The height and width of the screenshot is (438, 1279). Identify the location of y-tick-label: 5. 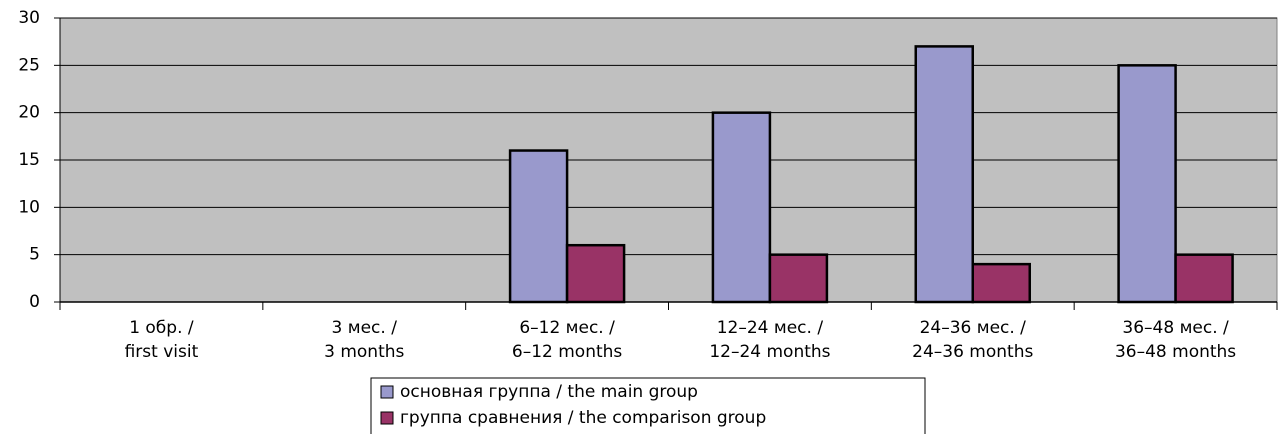
(34, 255).